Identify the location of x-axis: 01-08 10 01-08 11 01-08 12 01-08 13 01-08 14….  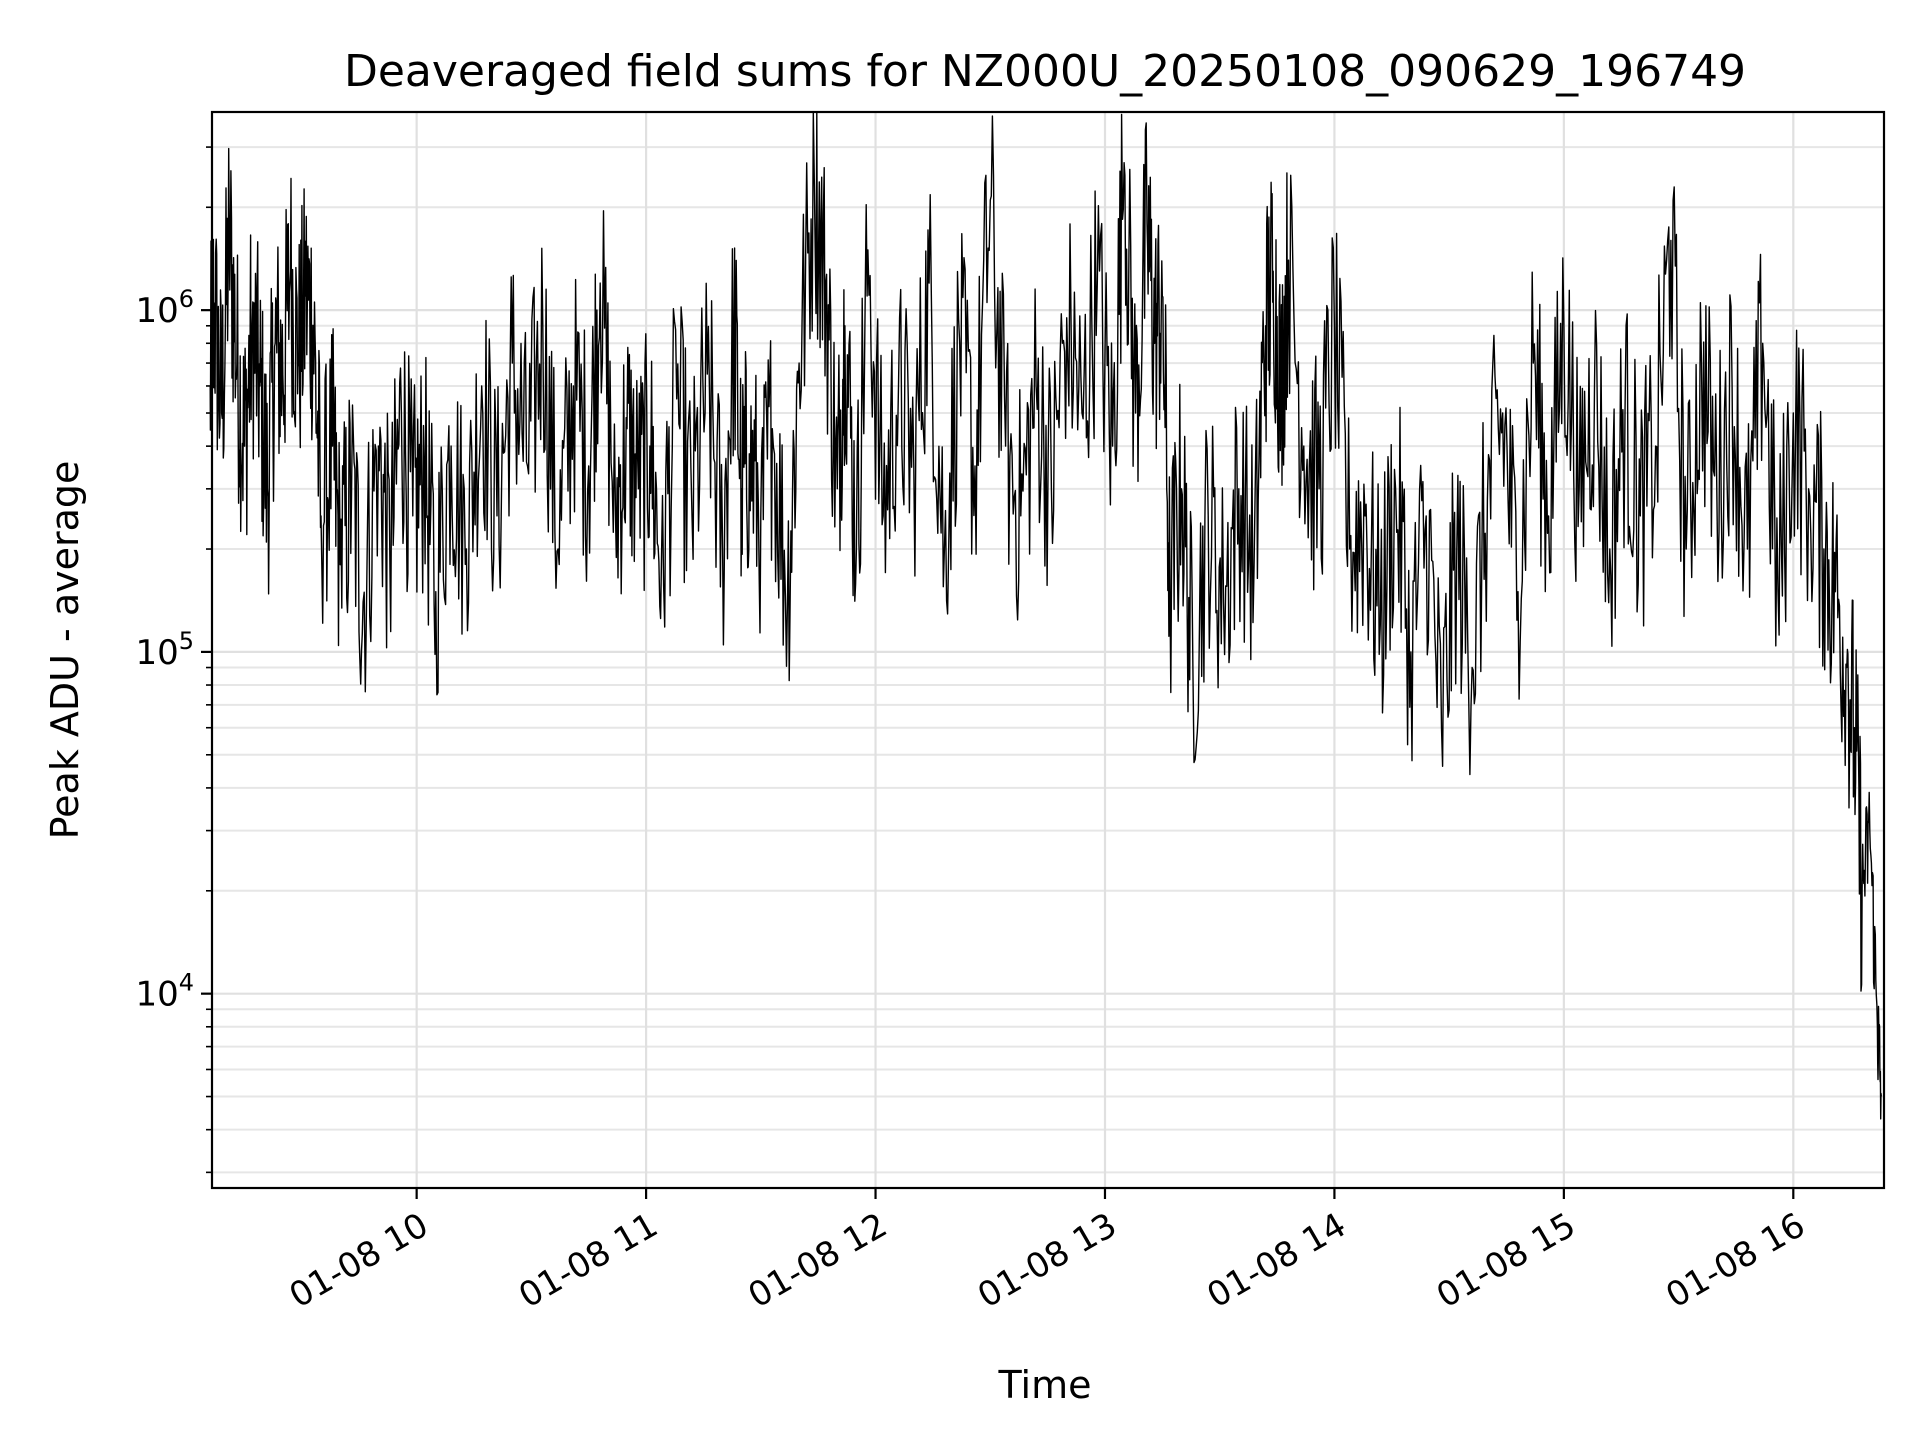
(1047, 1252).